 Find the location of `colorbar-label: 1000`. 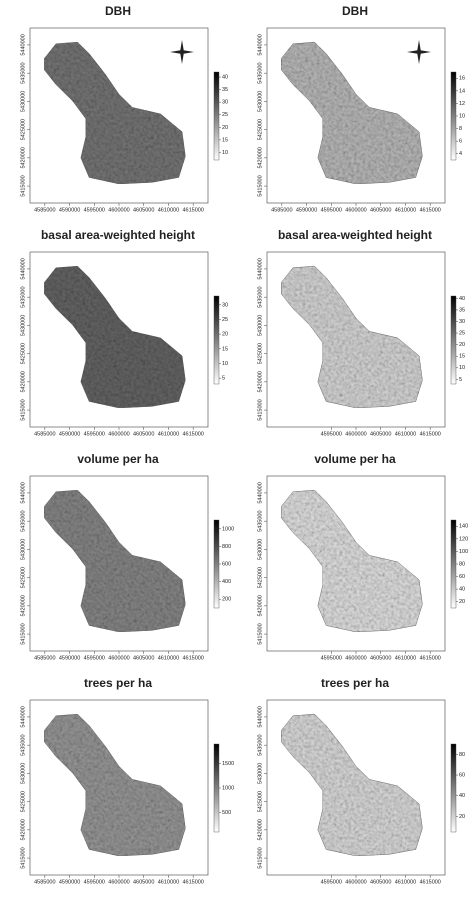

colorbar-label: 1000 is located at coordinates (228, 788).